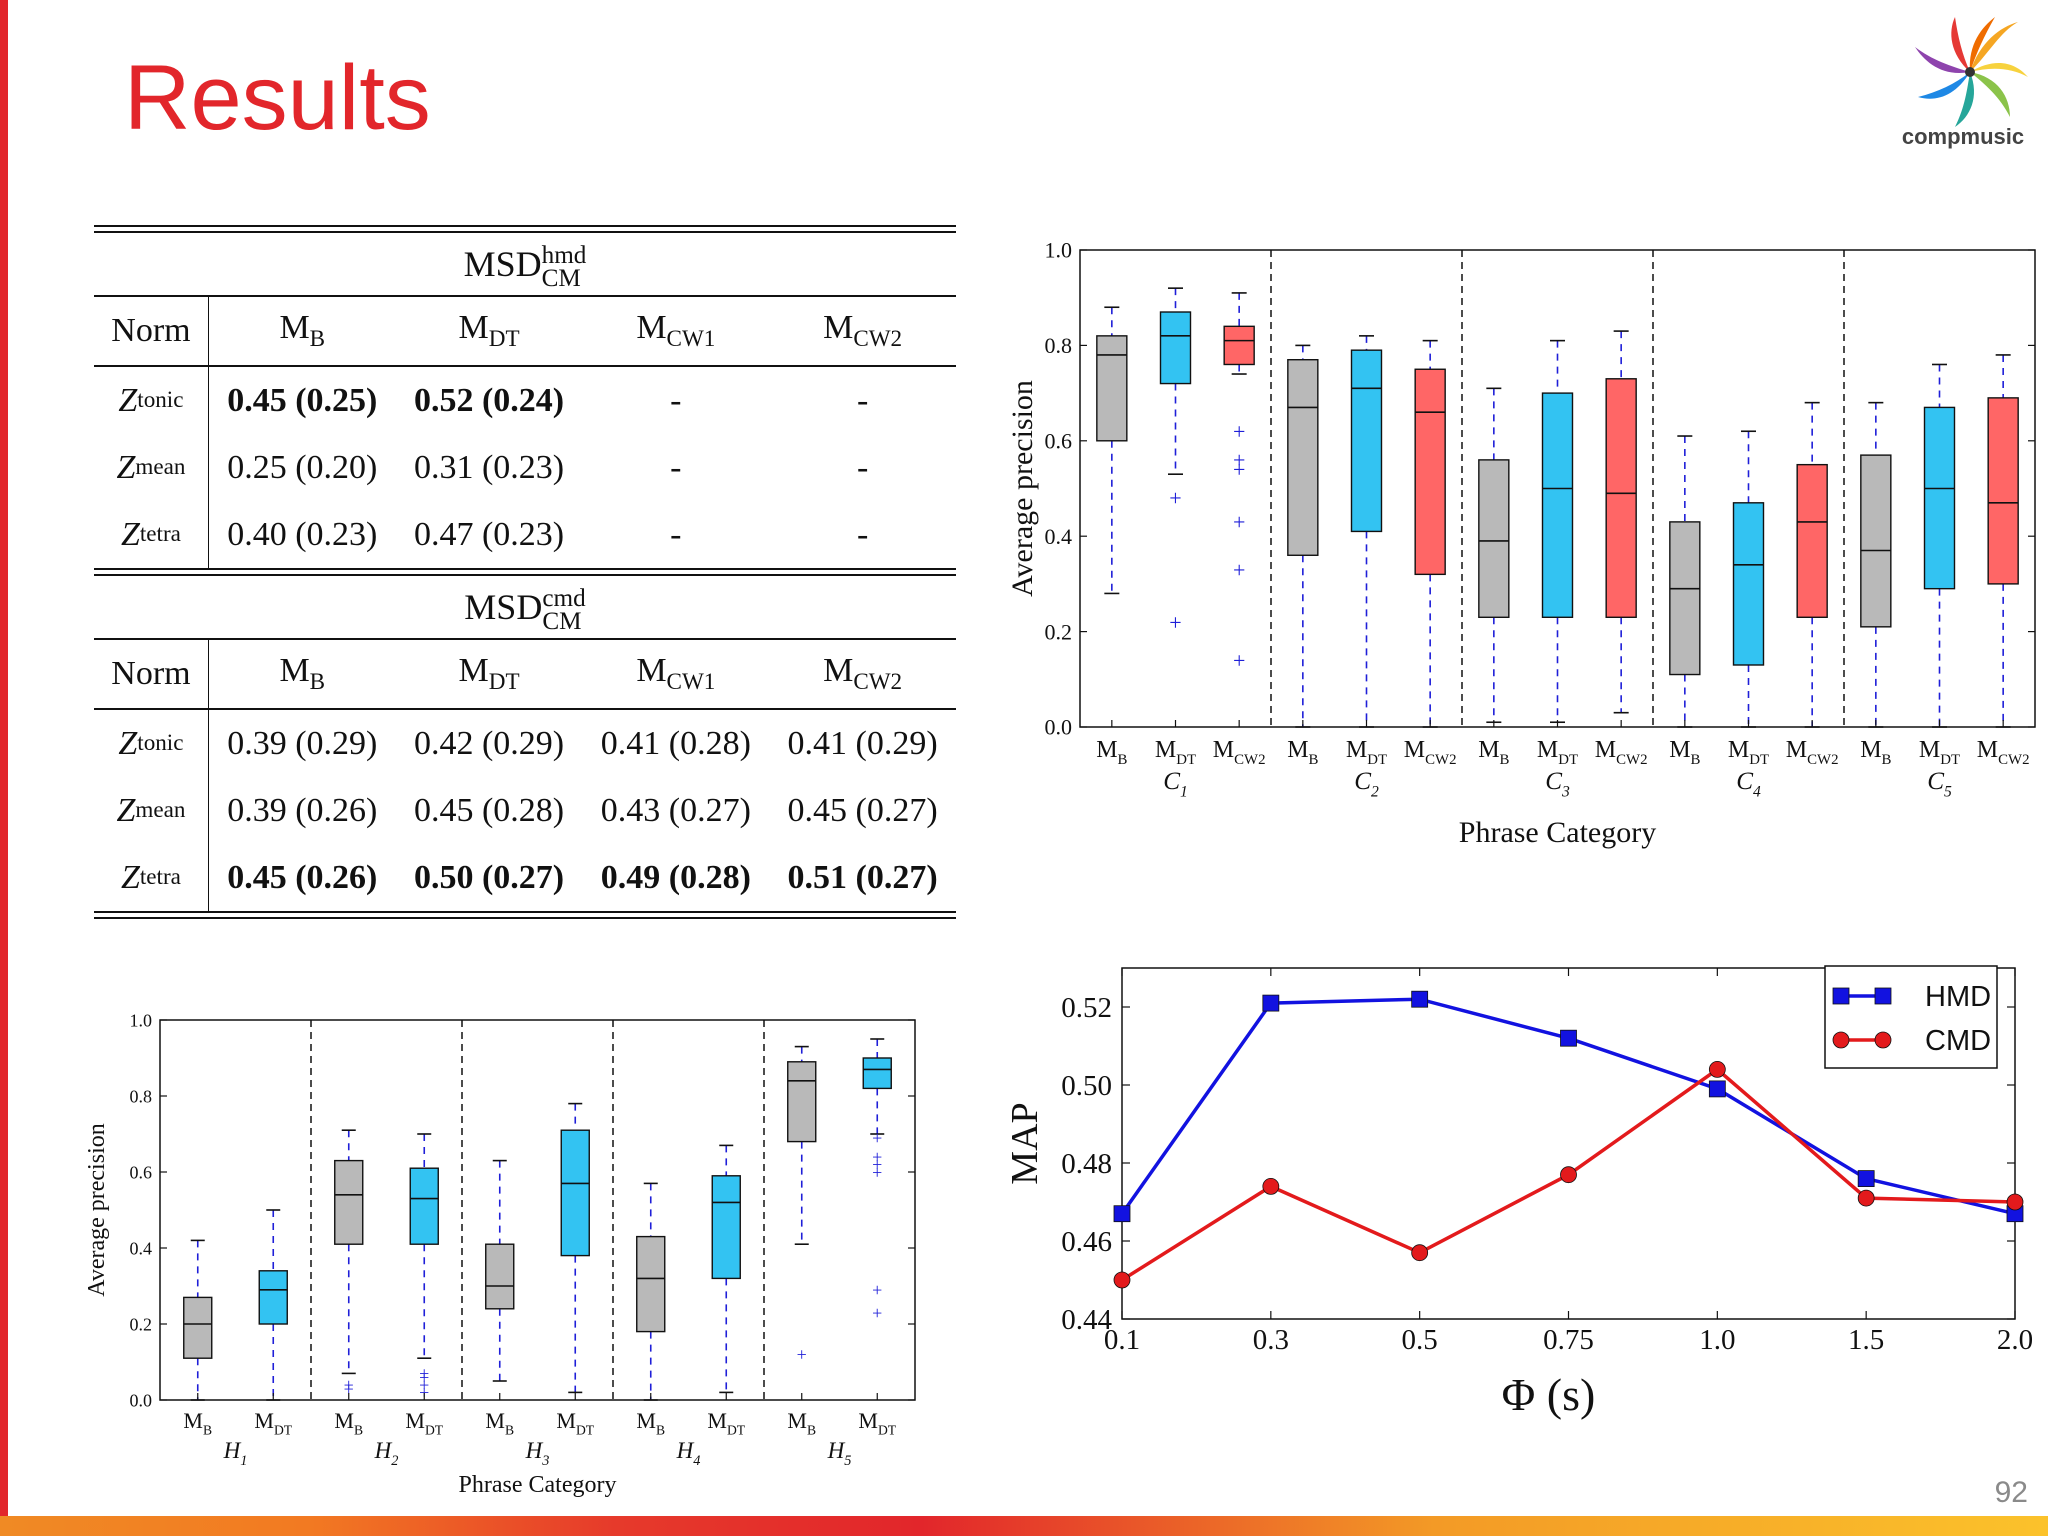 This screenshot has width=2048, height=1536. Describe the element at coordinates (525, 639) in the screenshot. I see `table-rule` at that location.